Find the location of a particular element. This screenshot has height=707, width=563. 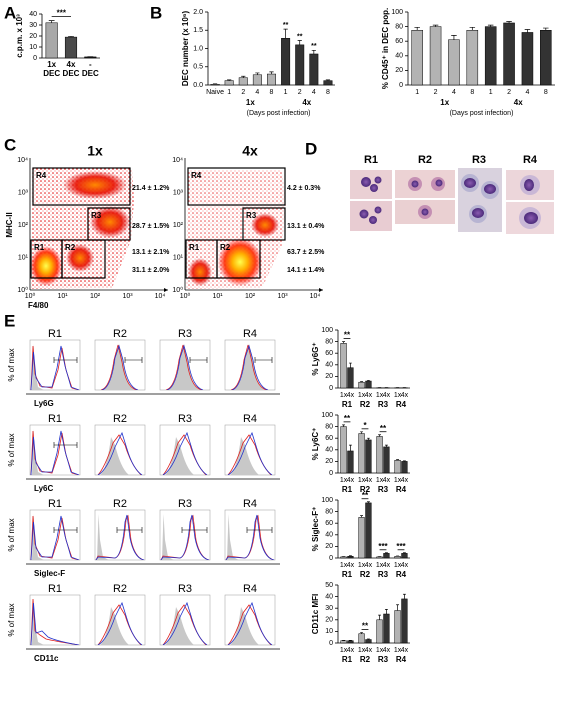

histogram-row: R1 R2 R3 R4 % of max Ly6G is located at coordinates (143, 368).